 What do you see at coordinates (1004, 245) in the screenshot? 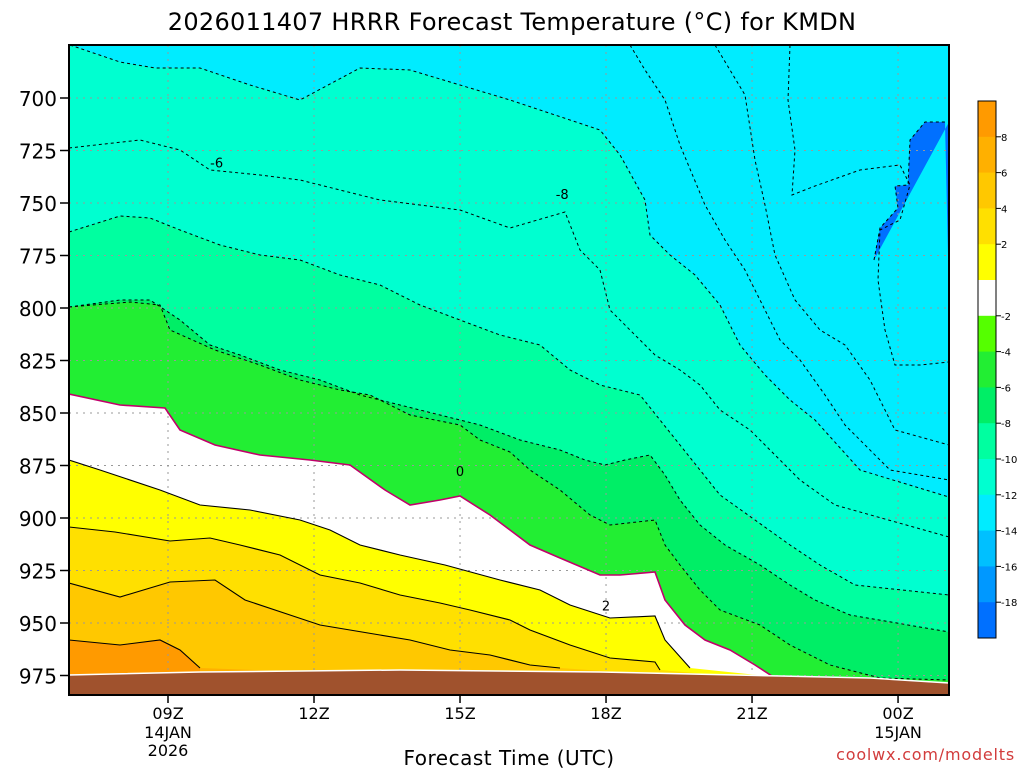
I see `colorbar-label: 2` at bounding box center [1004, 245].